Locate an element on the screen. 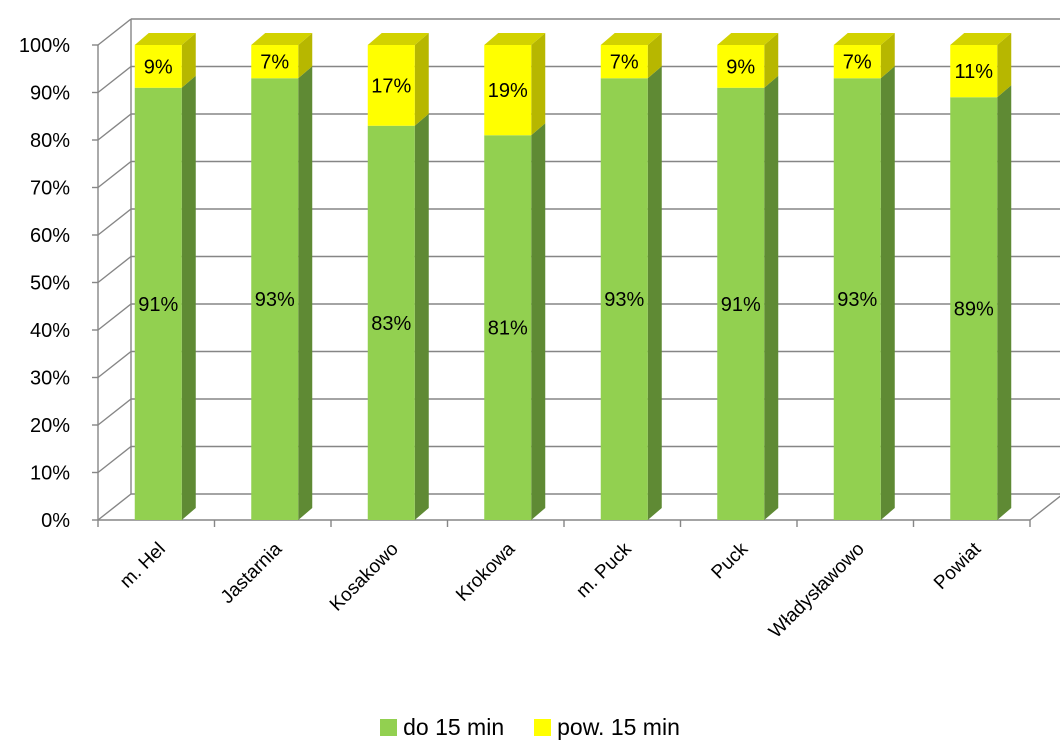 The image size is (1060, 742). y-tick-label: 20% is located at coordinates (50, 426).